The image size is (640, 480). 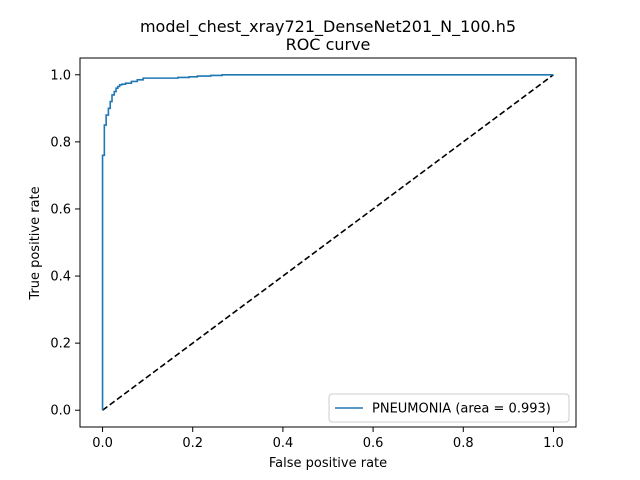 I want to click on x-tick-label: 0.6, so click(x=373, y=443).